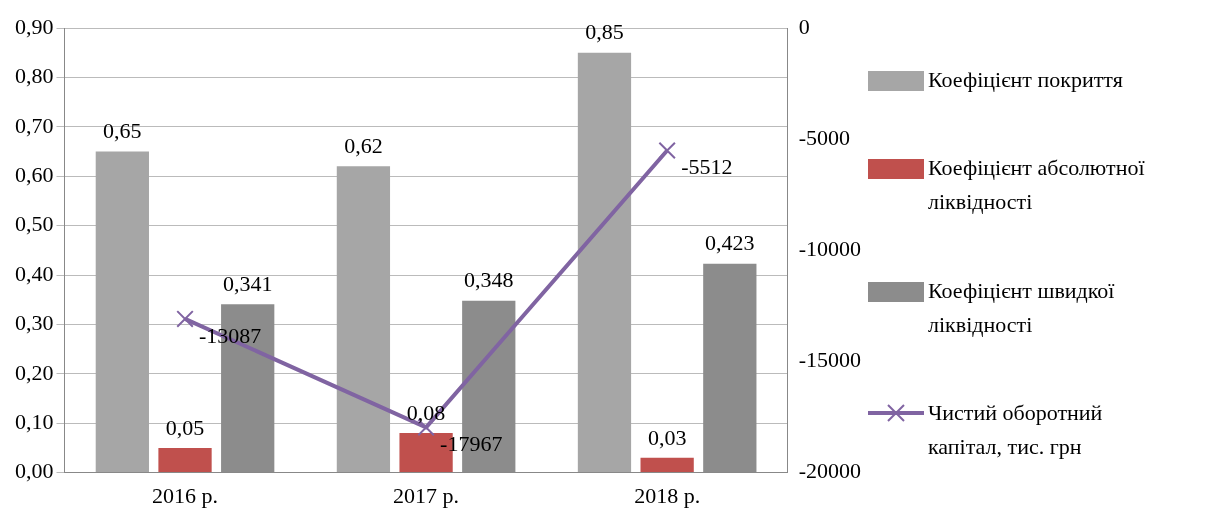 This screenshot has width=1212, height=524. What do you see at coordinates (34, 224) in the screenshot?
I see `y-tick-label: 0,50` at bounding box center [34, 224].